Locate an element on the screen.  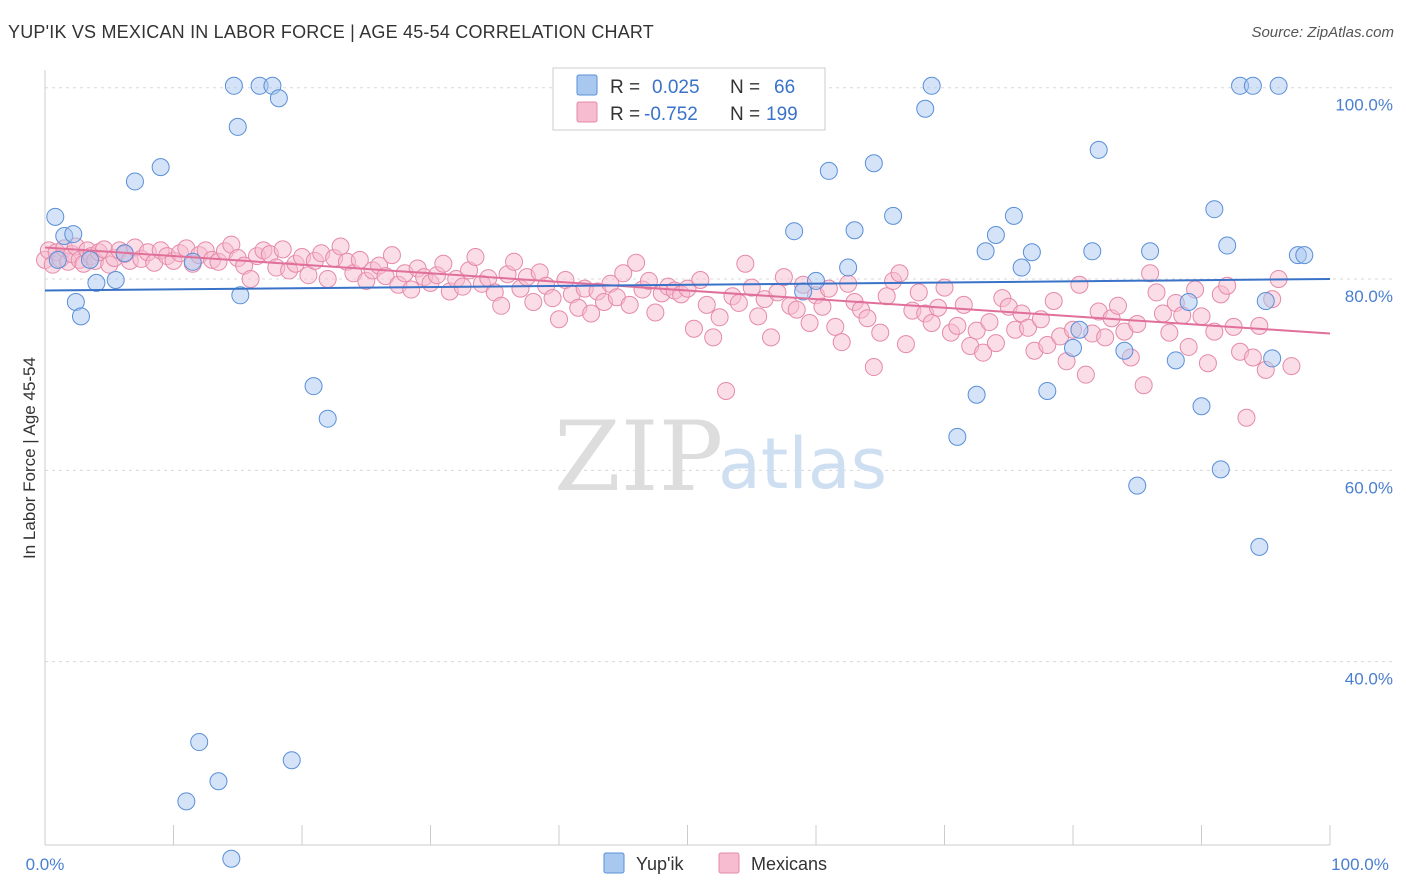
watermark-zip: ZIP is located at coordinates (638, 457).